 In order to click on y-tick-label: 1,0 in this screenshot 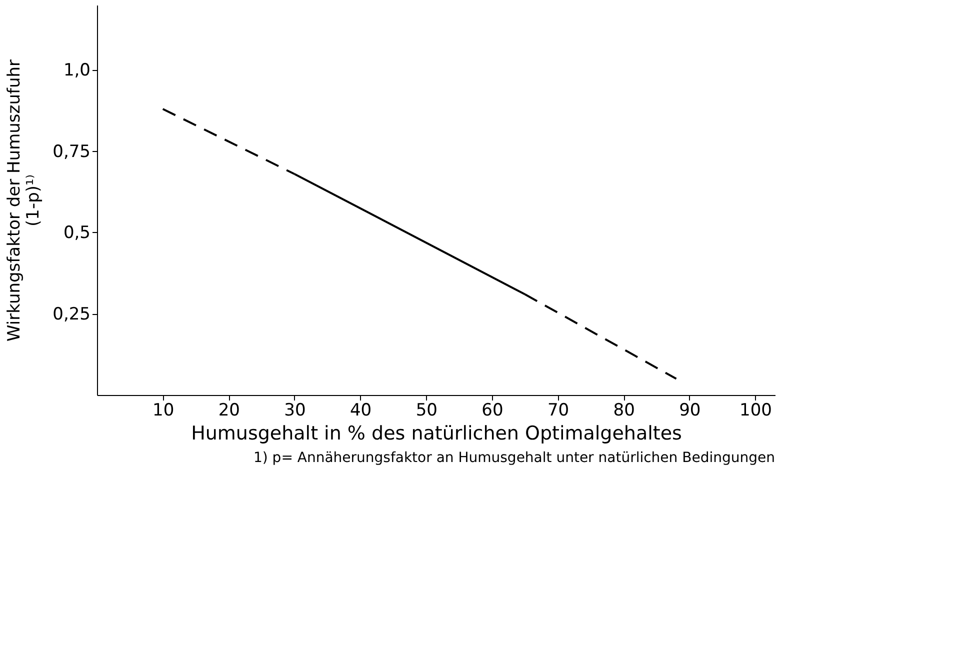, I will do `click(76, 70)`.